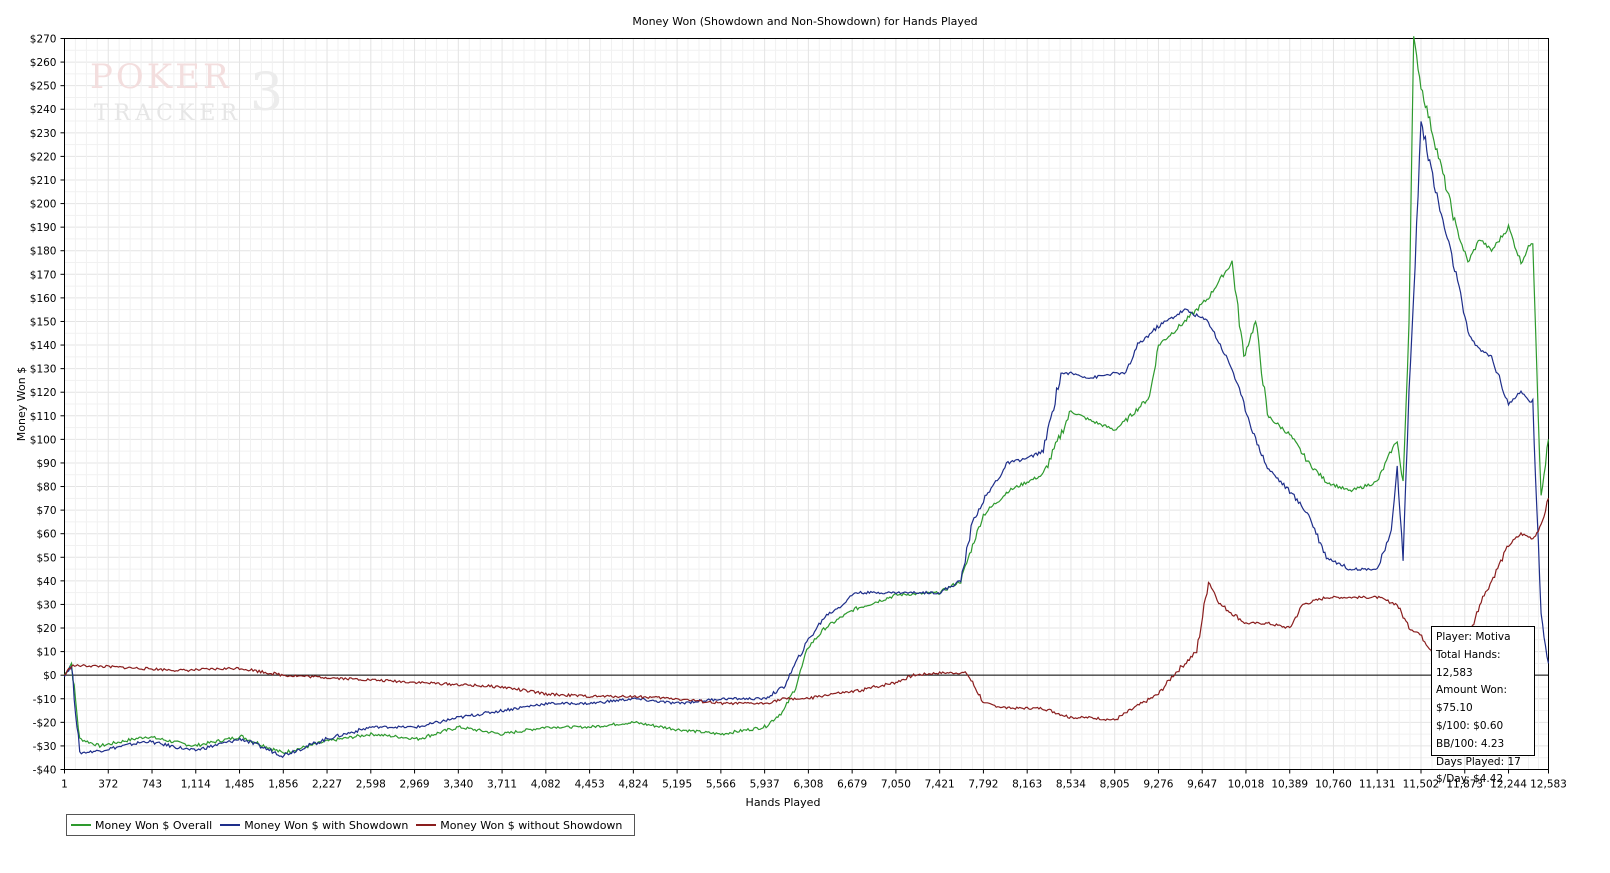 The width and height of the screenshot is (1610, 873). Describe the element at coordinates (230, 825) in the screenshot. I see `legend-swatch-showdown` at that location.